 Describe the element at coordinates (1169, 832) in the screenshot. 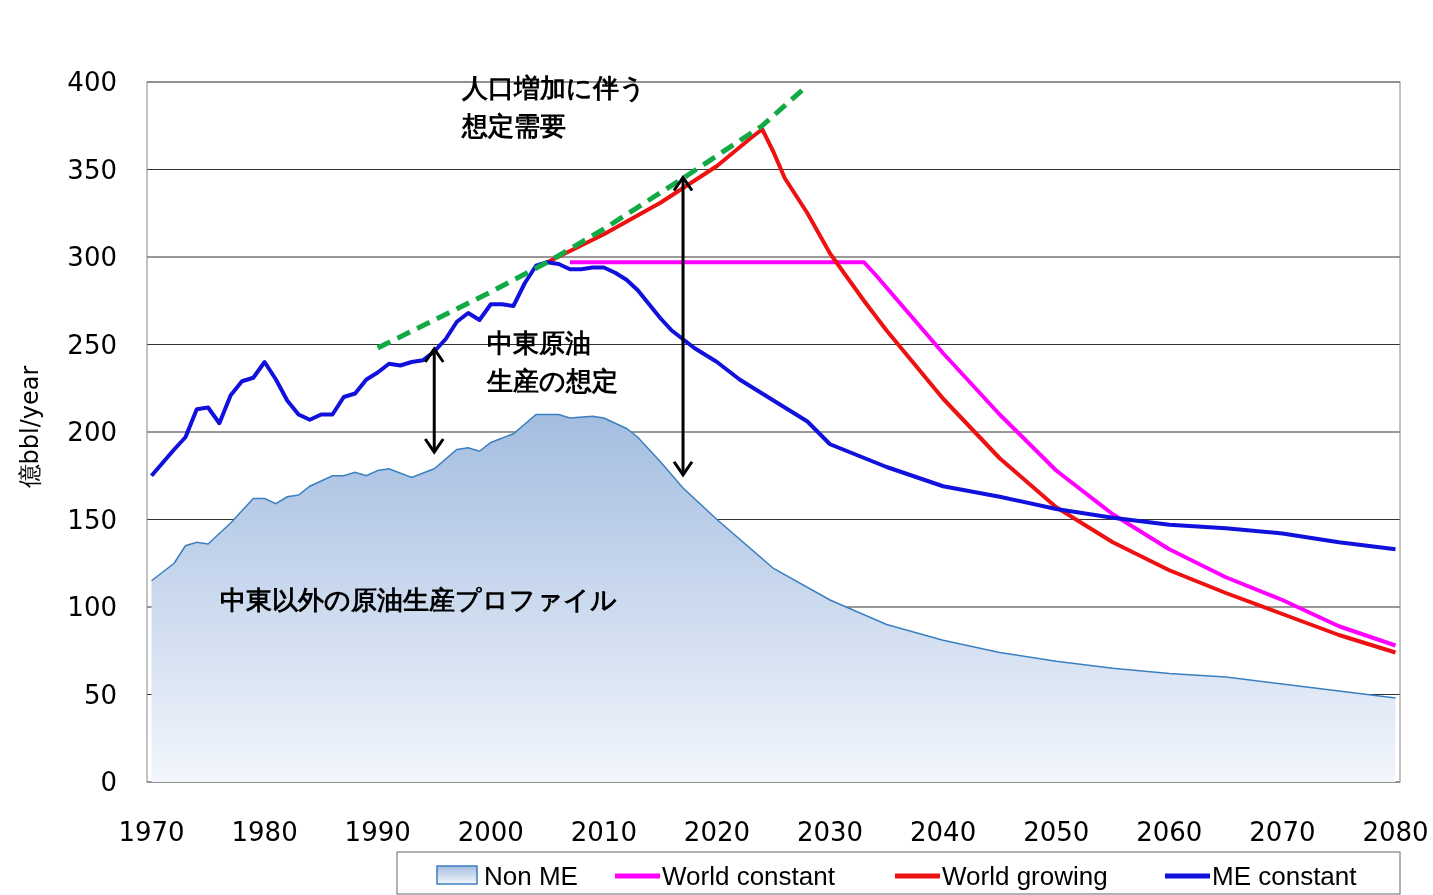

I see `x-tick-label: 2060` at that location.